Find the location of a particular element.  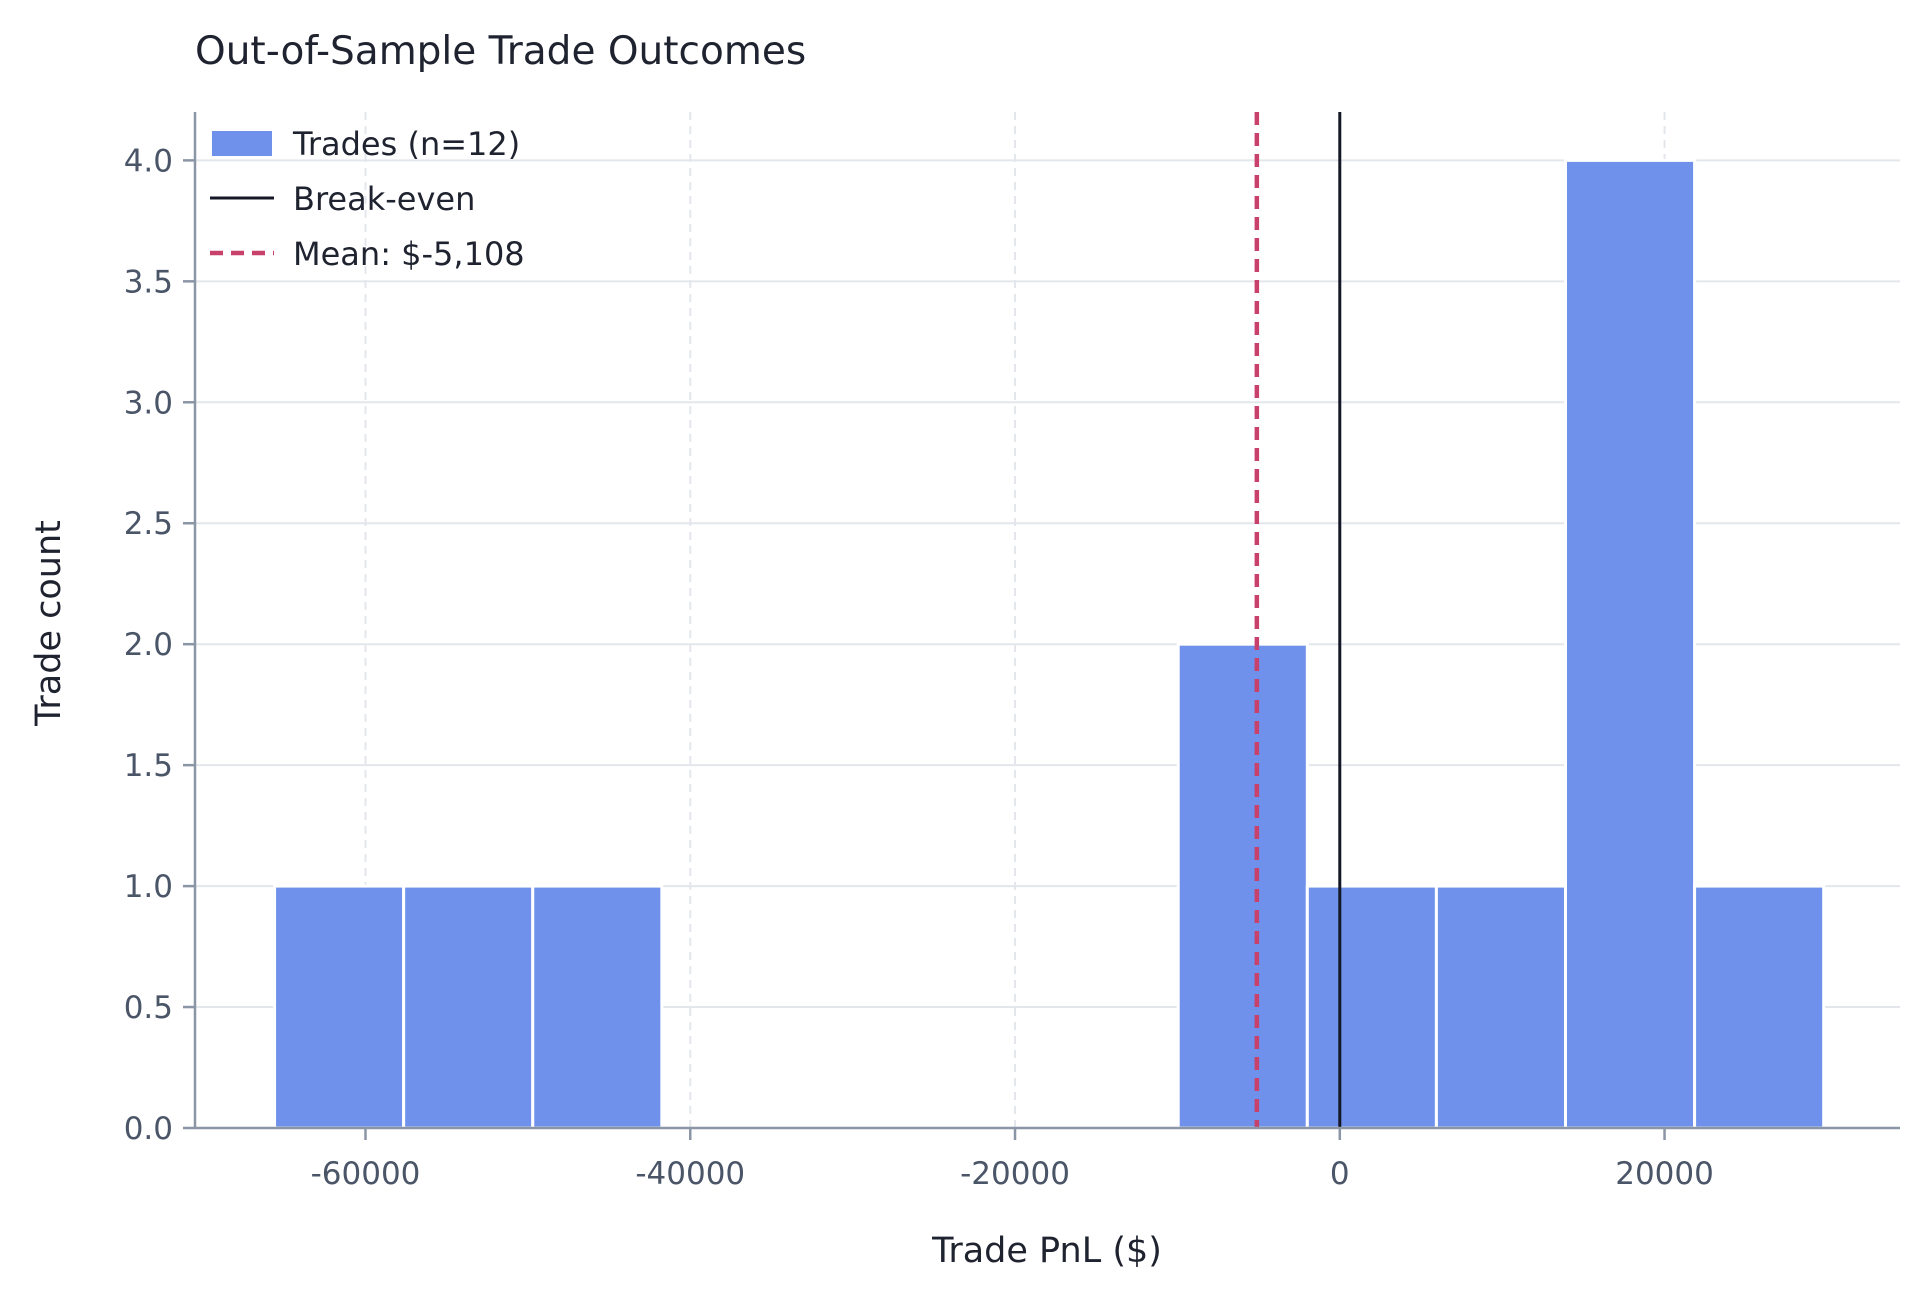

legend-swatch-trades is located at coordinates (242, 143).